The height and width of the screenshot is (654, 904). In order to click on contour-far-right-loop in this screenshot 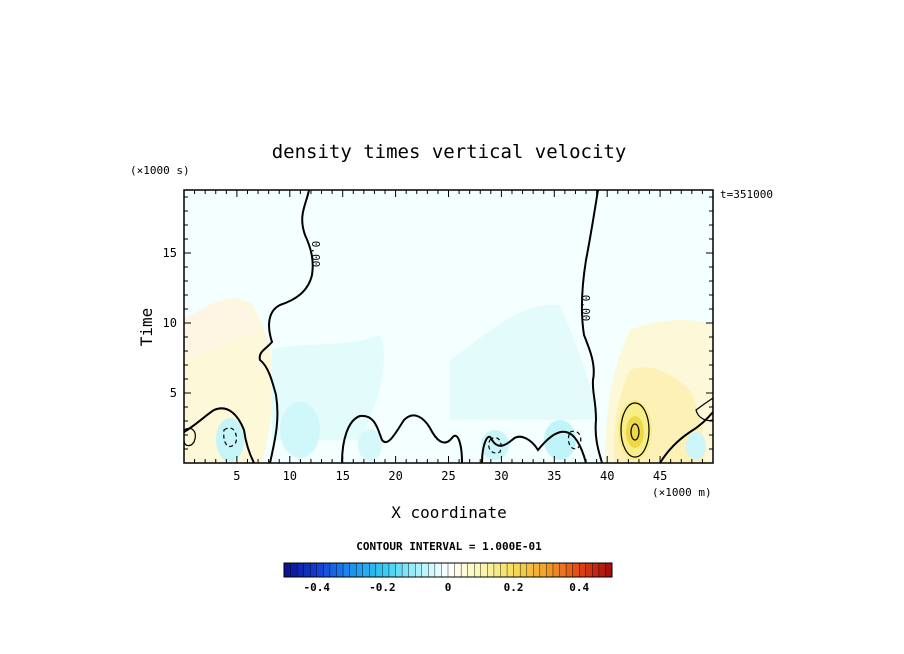, I will do `click(704, 409)`.